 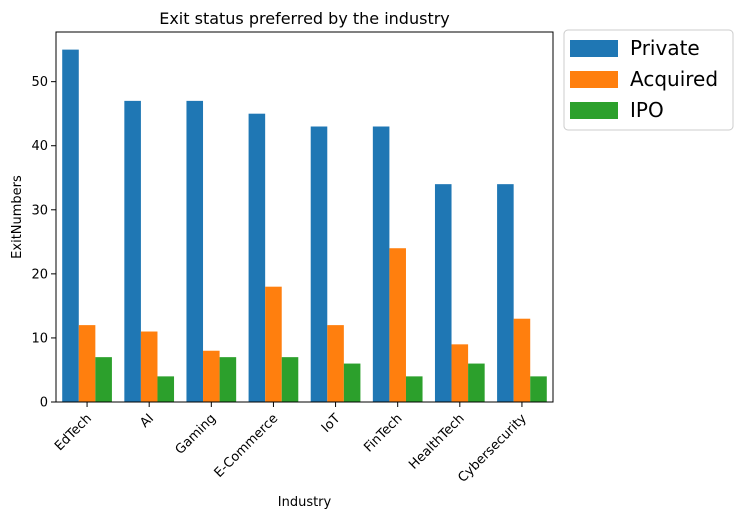 I want to click on legend-swatch-private, so click(x=594, y=48).